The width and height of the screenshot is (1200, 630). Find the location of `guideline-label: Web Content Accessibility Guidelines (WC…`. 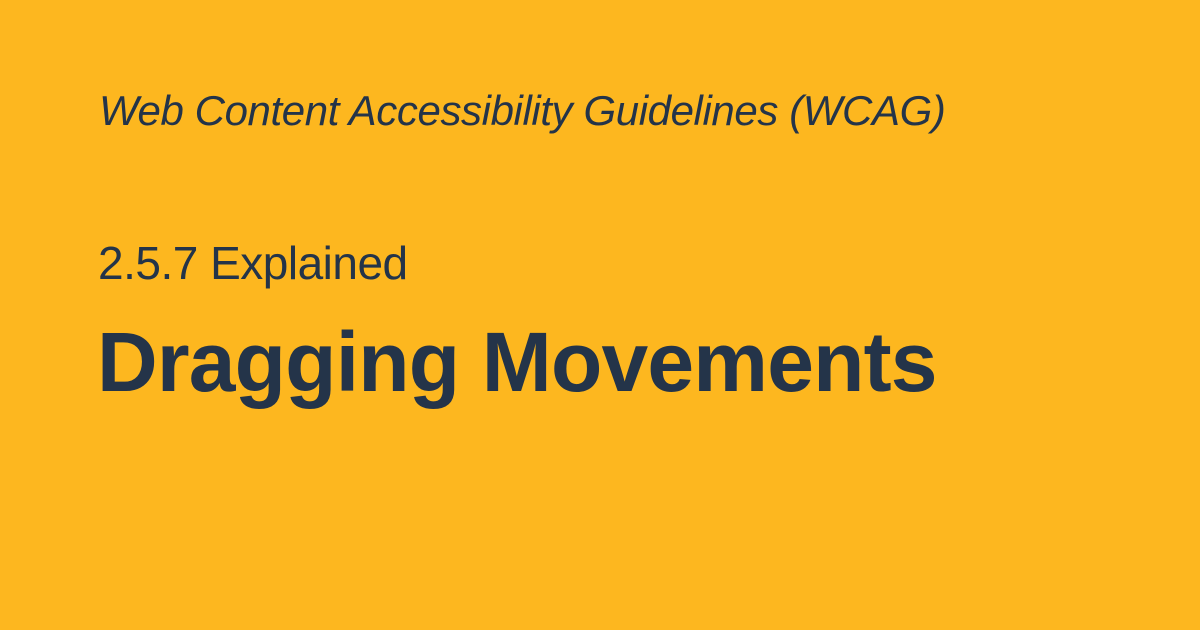

guideline-label: Web Content Accessibility Guidelines (WC… is located at coordinates (522, 110).